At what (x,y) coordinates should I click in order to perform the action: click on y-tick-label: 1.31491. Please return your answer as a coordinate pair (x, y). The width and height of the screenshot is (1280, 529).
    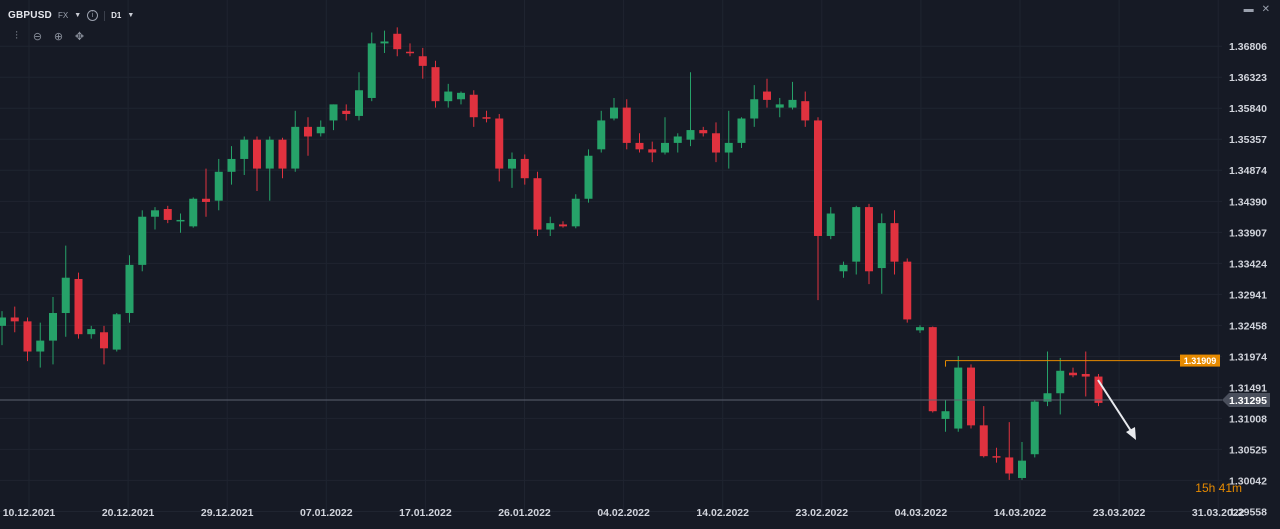
    Looking at the image, I should click on (1248, 388).